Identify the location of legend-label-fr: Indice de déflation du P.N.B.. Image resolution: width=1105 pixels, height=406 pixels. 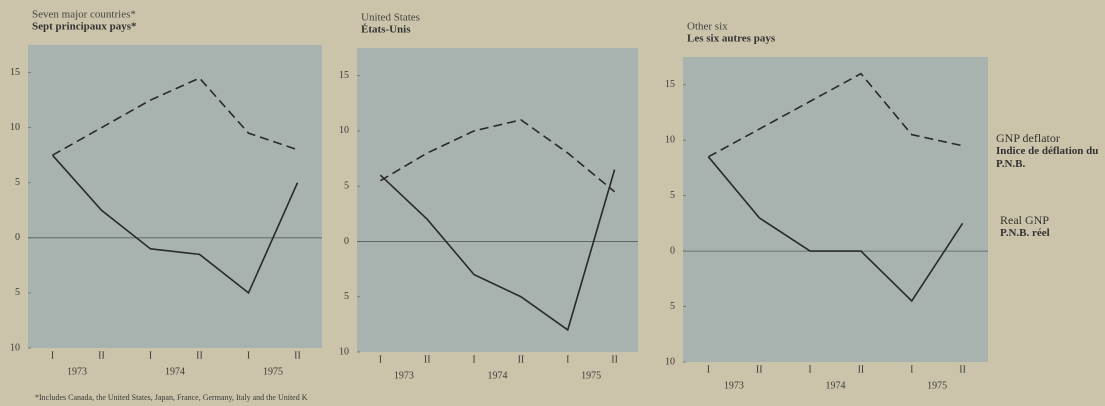
(1047, 157).